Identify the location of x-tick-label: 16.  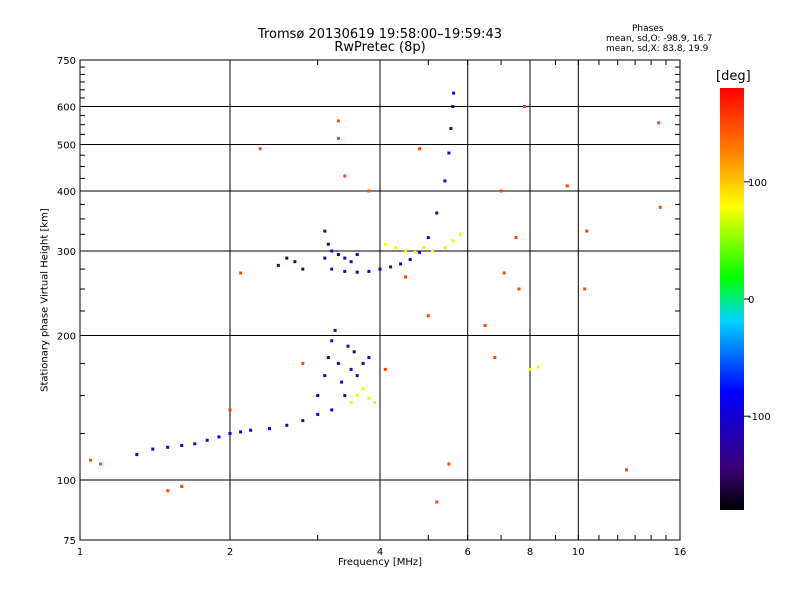
(680, 552).